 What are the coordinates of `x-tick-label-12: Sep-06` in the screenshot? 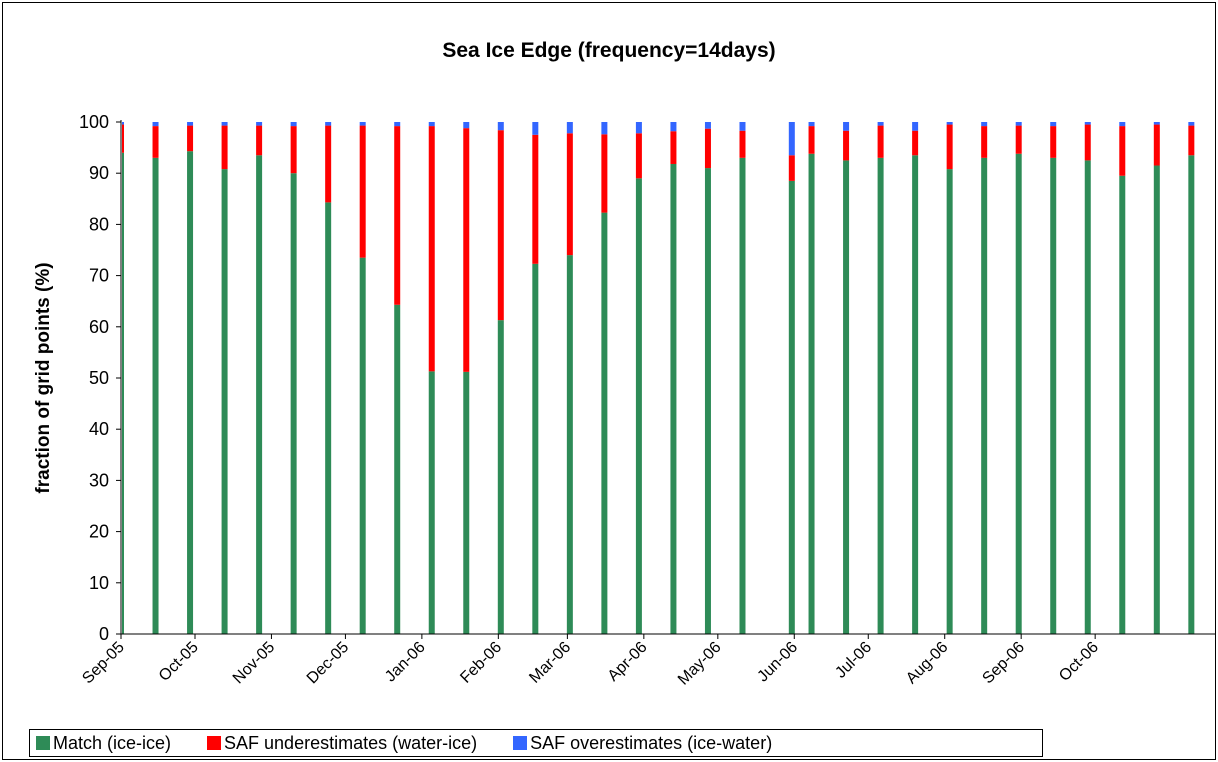 It's located at (1003, 663).